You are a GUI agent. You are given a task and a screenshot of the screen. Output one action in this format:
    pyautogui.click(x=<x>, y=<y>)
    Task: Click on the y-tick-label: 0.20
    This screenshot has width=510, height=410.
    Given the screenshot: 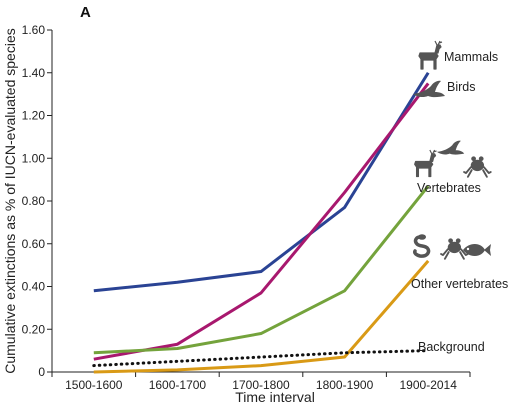 What is the action you would take?
    pyautogui.click(x=34, y=329)
    